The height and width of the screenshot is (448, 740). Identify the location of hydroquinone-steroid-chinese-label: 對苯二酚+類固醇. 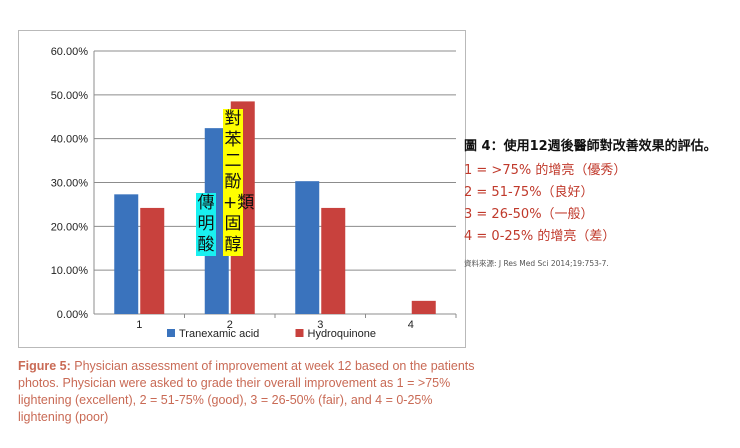
(239, 182).